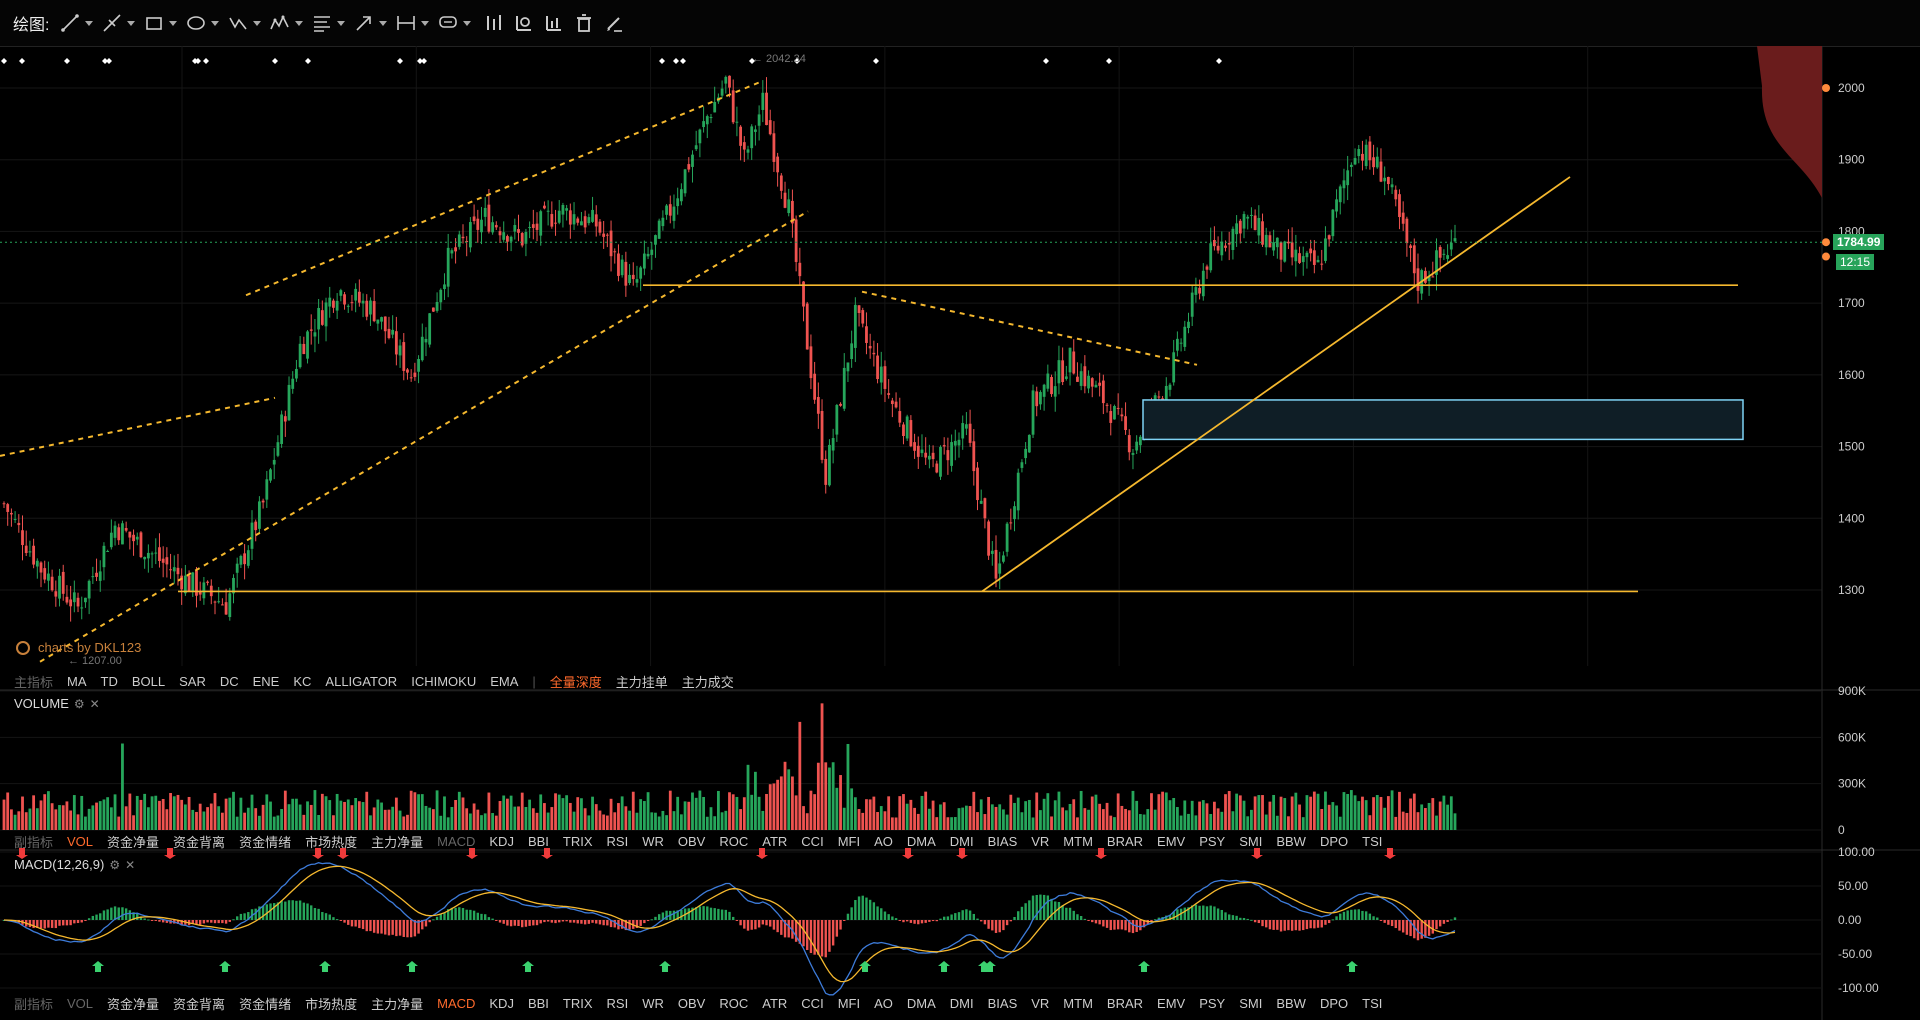 The height and width of the screenshot is (1020, 1920). I want to click on ray-tool, so click(118, 23).